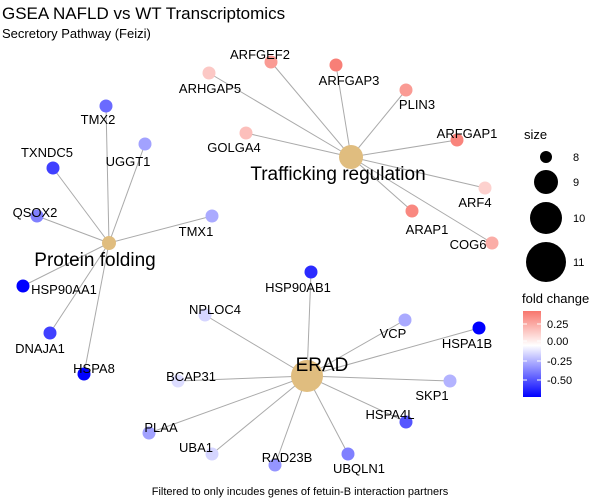  I want to click on gene-node-arfgap1, so click(457, 140).